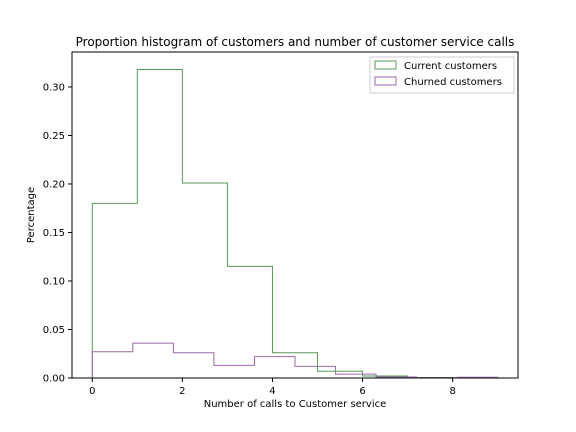 The height and width of the screenshot is (432, 576). I want to click on legend-label-current: Current customers, so click(450, 66).